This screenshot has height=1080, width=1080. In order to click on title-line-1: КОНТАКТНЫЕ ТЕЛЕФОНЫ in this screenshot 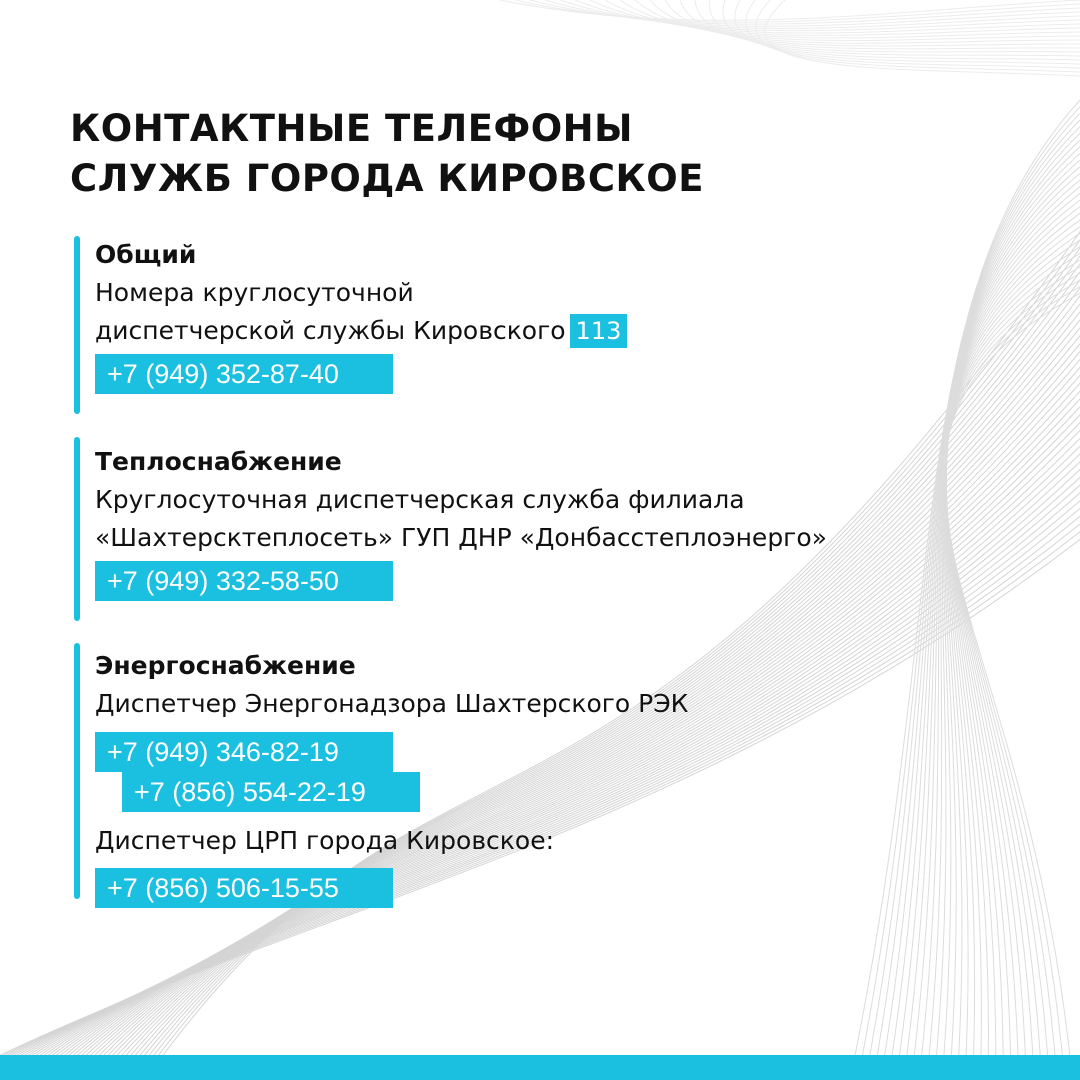, I will do `click(351, 128)`.